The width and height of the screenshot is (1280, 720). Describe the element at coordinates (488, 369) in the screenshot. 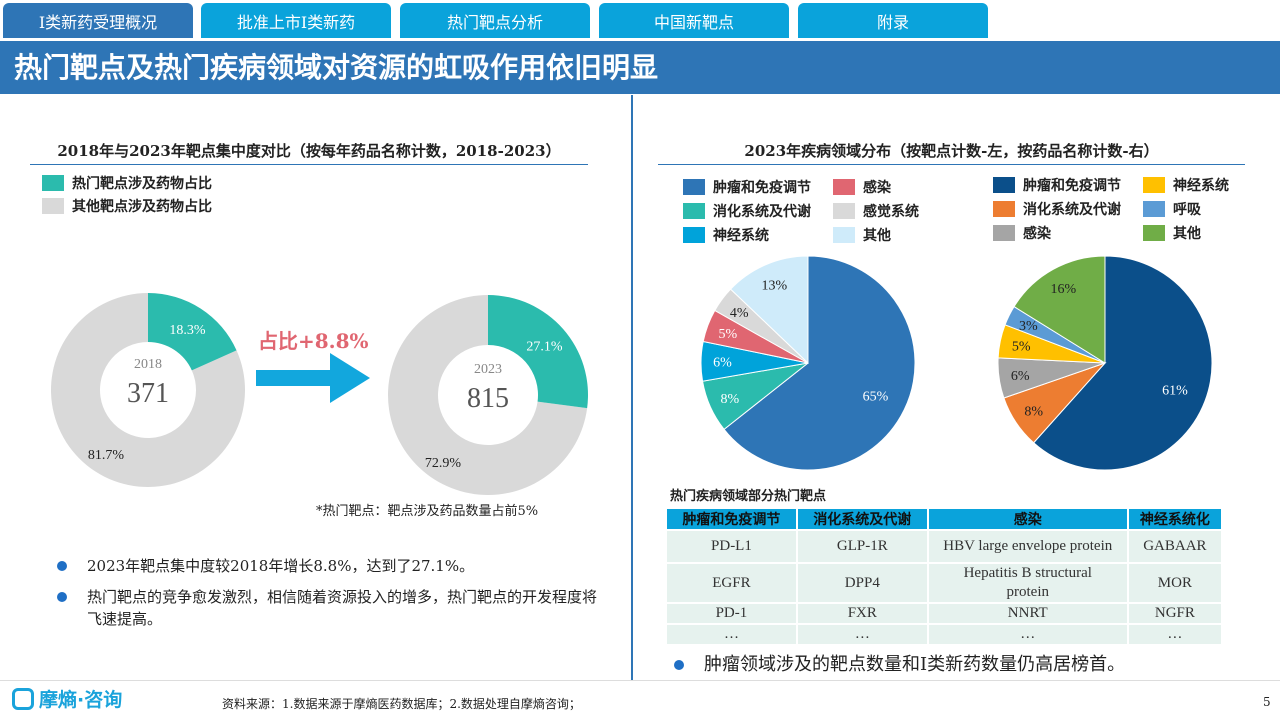

I see `donut-year: 2023` at that location.